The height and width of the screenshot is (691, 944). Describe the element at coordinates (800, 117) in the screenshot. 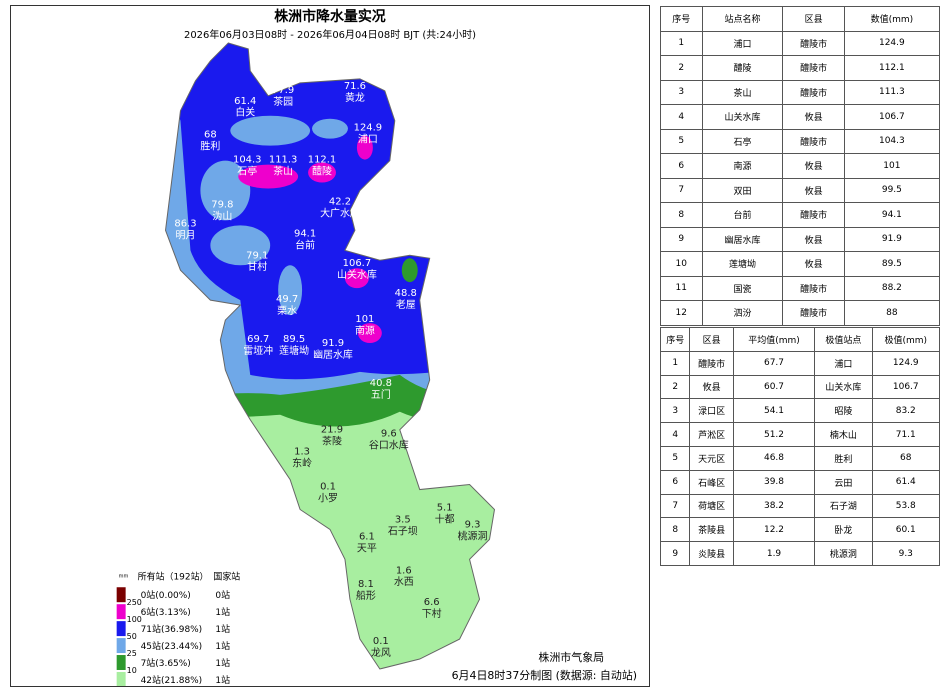

I see `table-row: 4 山关水库 攸县 106.7` at that location.